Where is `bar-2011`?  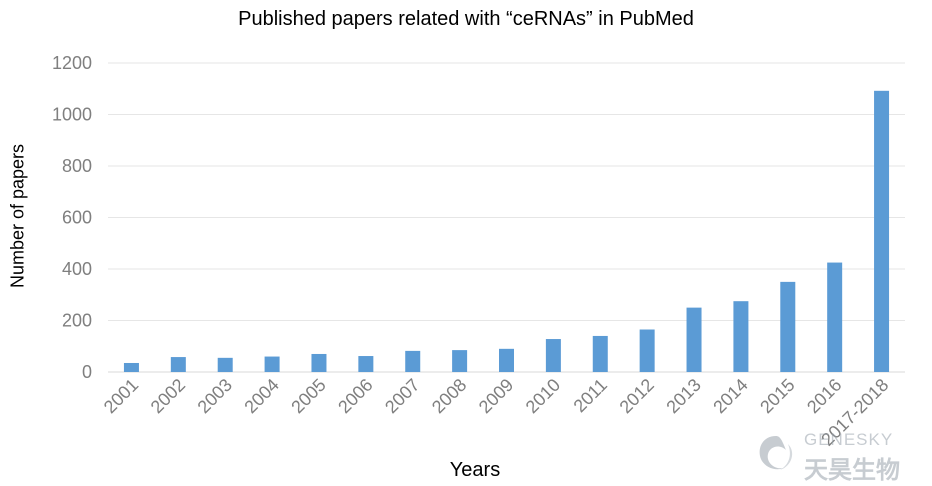 bar-2011 is located at coordinates (600, 353).